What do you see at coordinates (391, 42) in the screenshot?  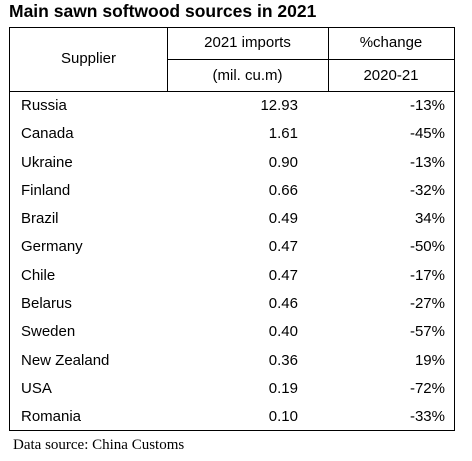 I see `header-change: %change` at bounding box center [391, 42].